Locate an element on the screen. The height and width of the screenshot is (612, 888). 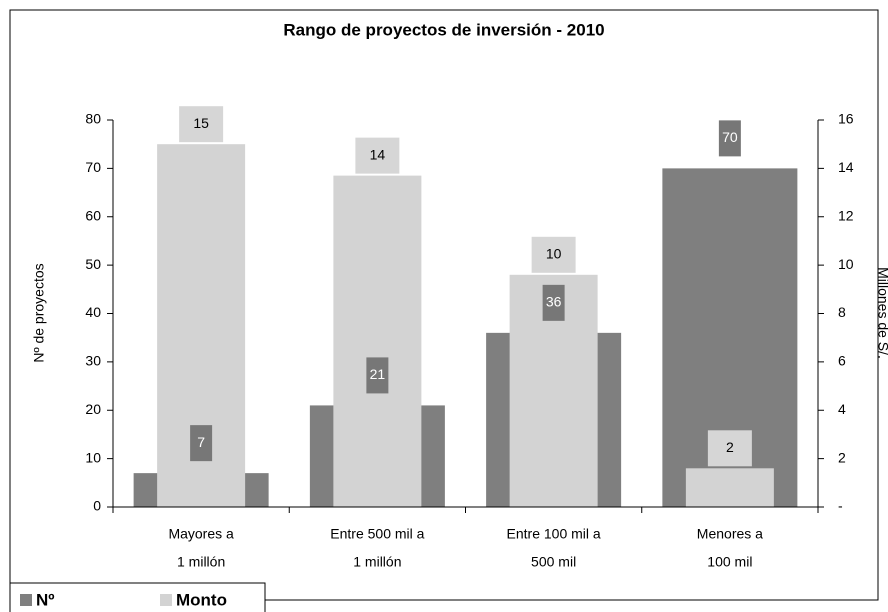
y2-tick-label: 16 is located at coordinates (846, 119).